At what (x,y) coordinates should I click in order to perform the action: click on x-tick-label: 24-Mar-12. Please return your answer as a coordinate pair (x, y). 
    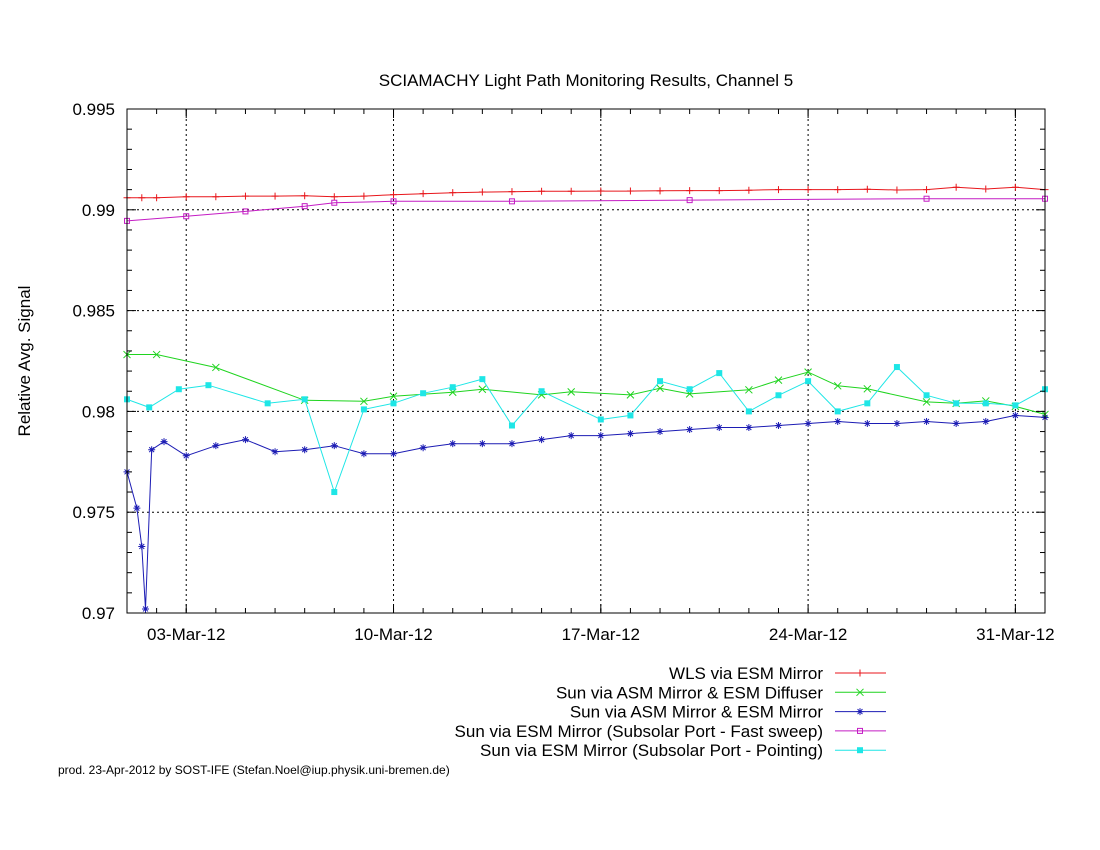
    Looking at the image, I should click on (808, 634).